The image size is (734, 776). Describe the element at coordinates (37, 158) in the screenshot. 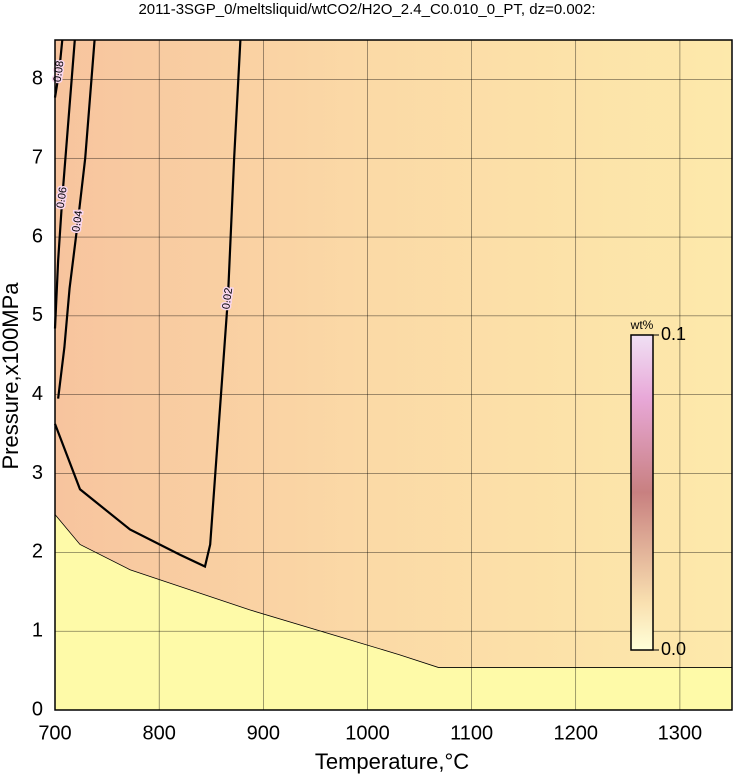

I see `y-tick-label: 7` at that location.